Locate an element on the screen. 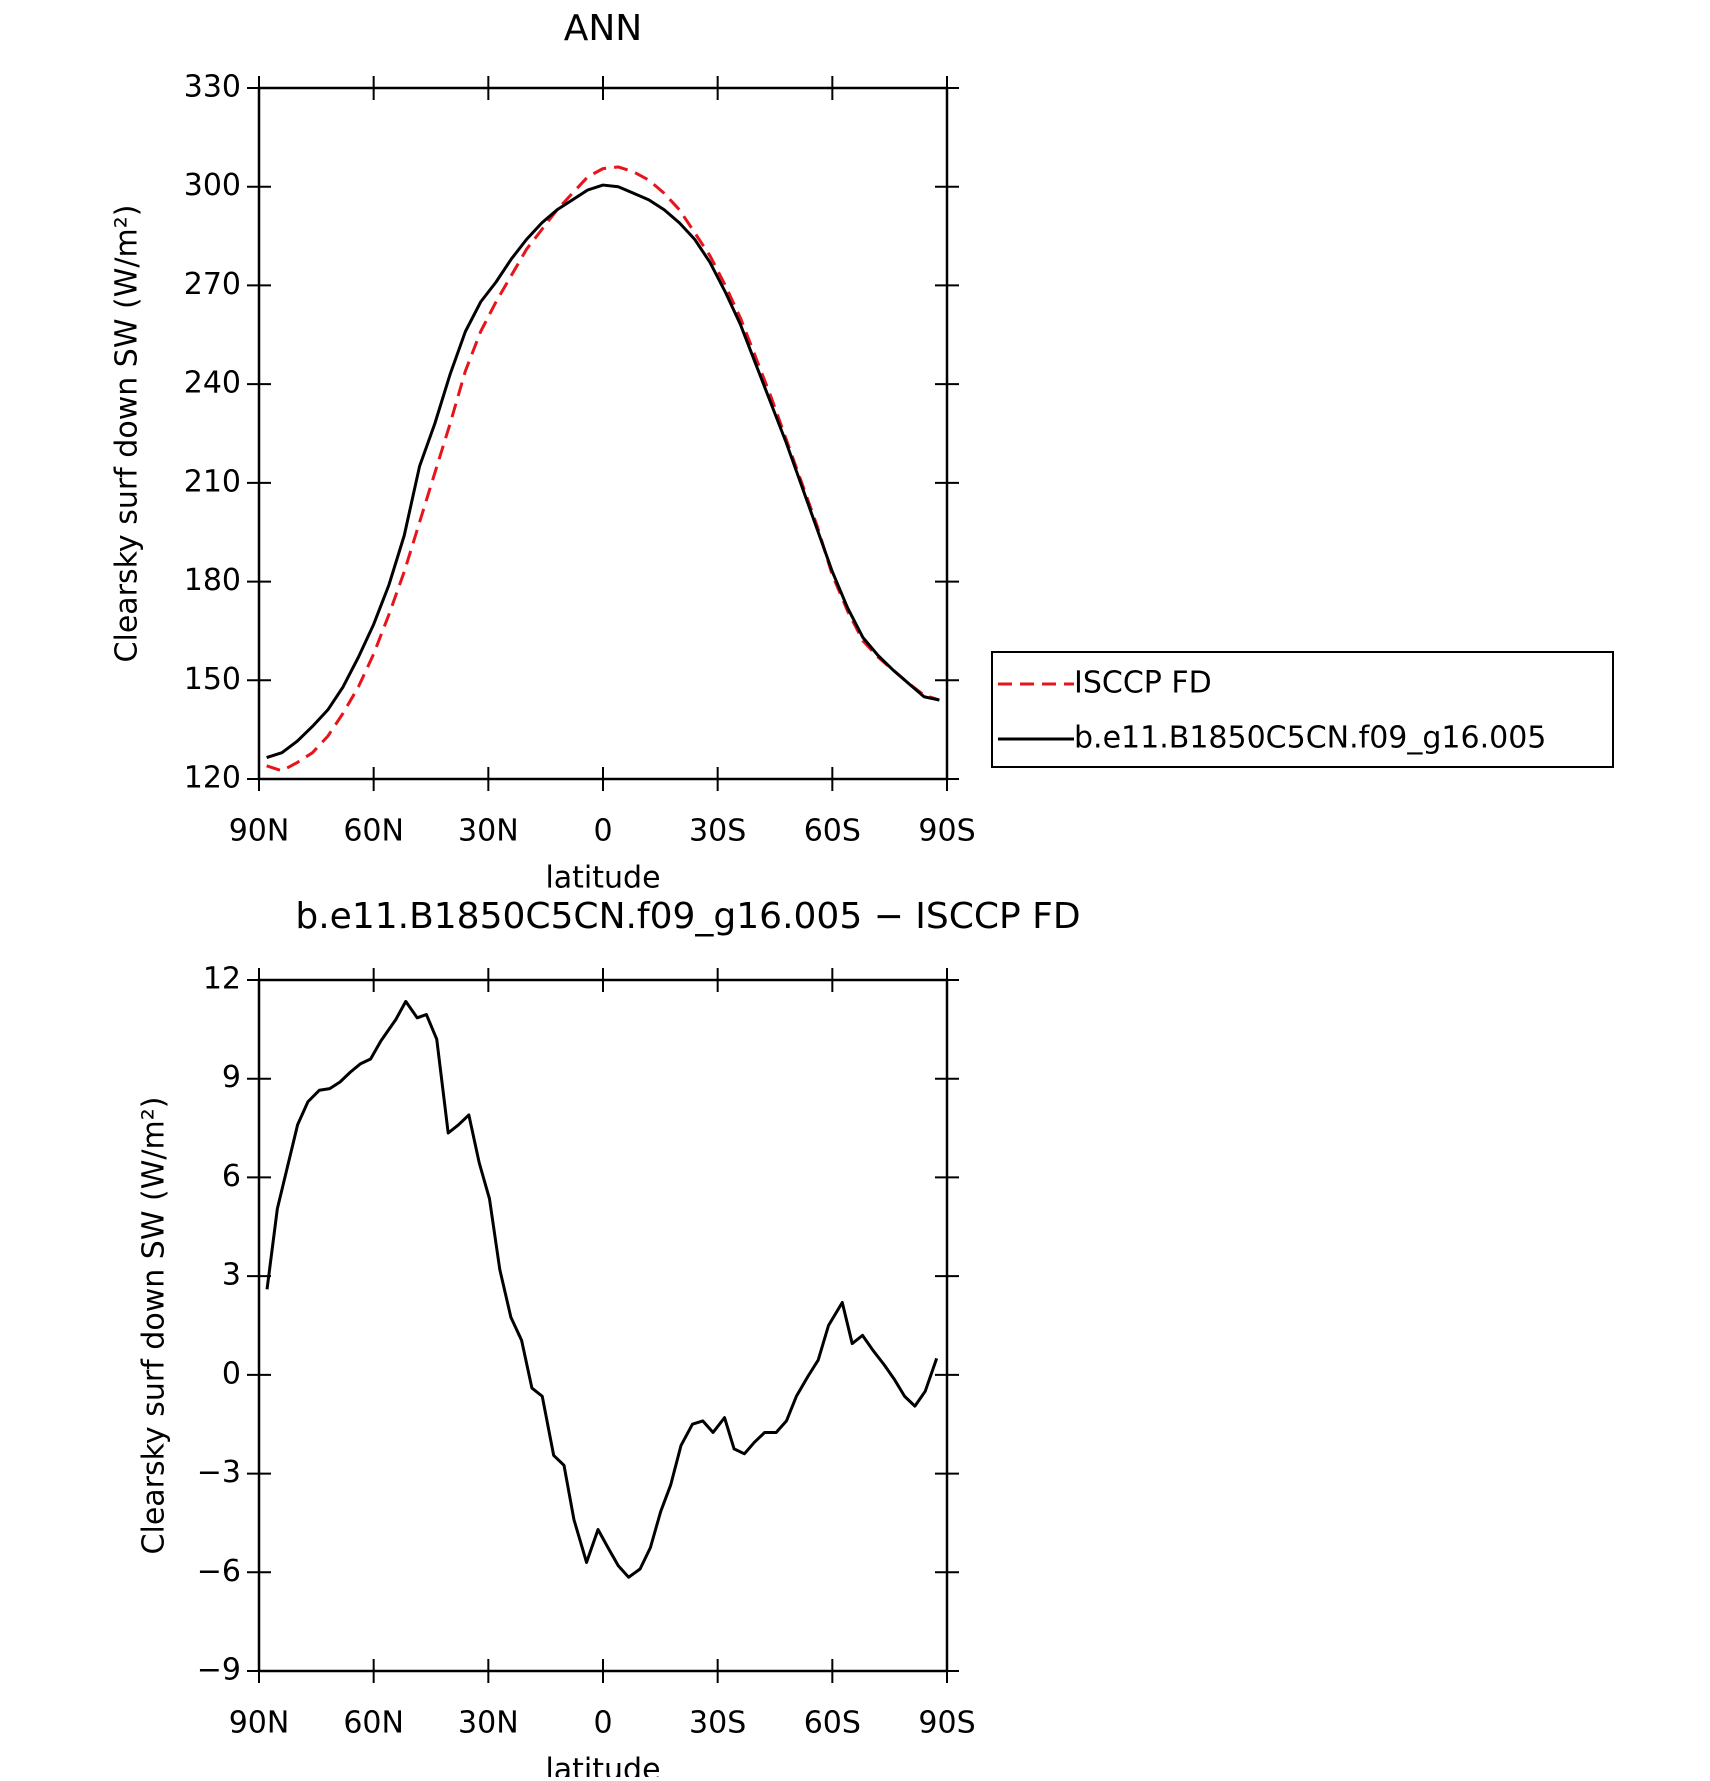 The width and height of the screenshot is (1710, 1781). y-tick-label: 3 is located at coordinates (231, 1275).